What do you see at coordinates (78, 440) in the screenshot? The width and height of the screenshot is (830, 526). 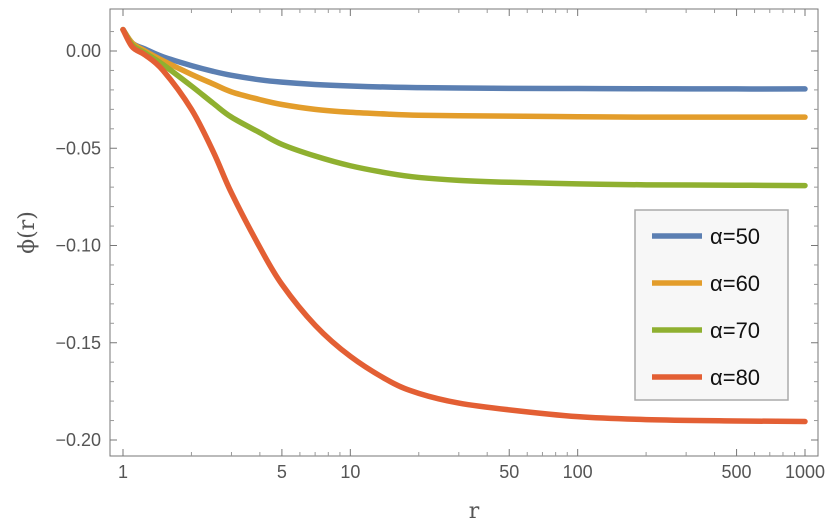 I see `y-tick-label: −0.20` at bounding box center [78, 440].